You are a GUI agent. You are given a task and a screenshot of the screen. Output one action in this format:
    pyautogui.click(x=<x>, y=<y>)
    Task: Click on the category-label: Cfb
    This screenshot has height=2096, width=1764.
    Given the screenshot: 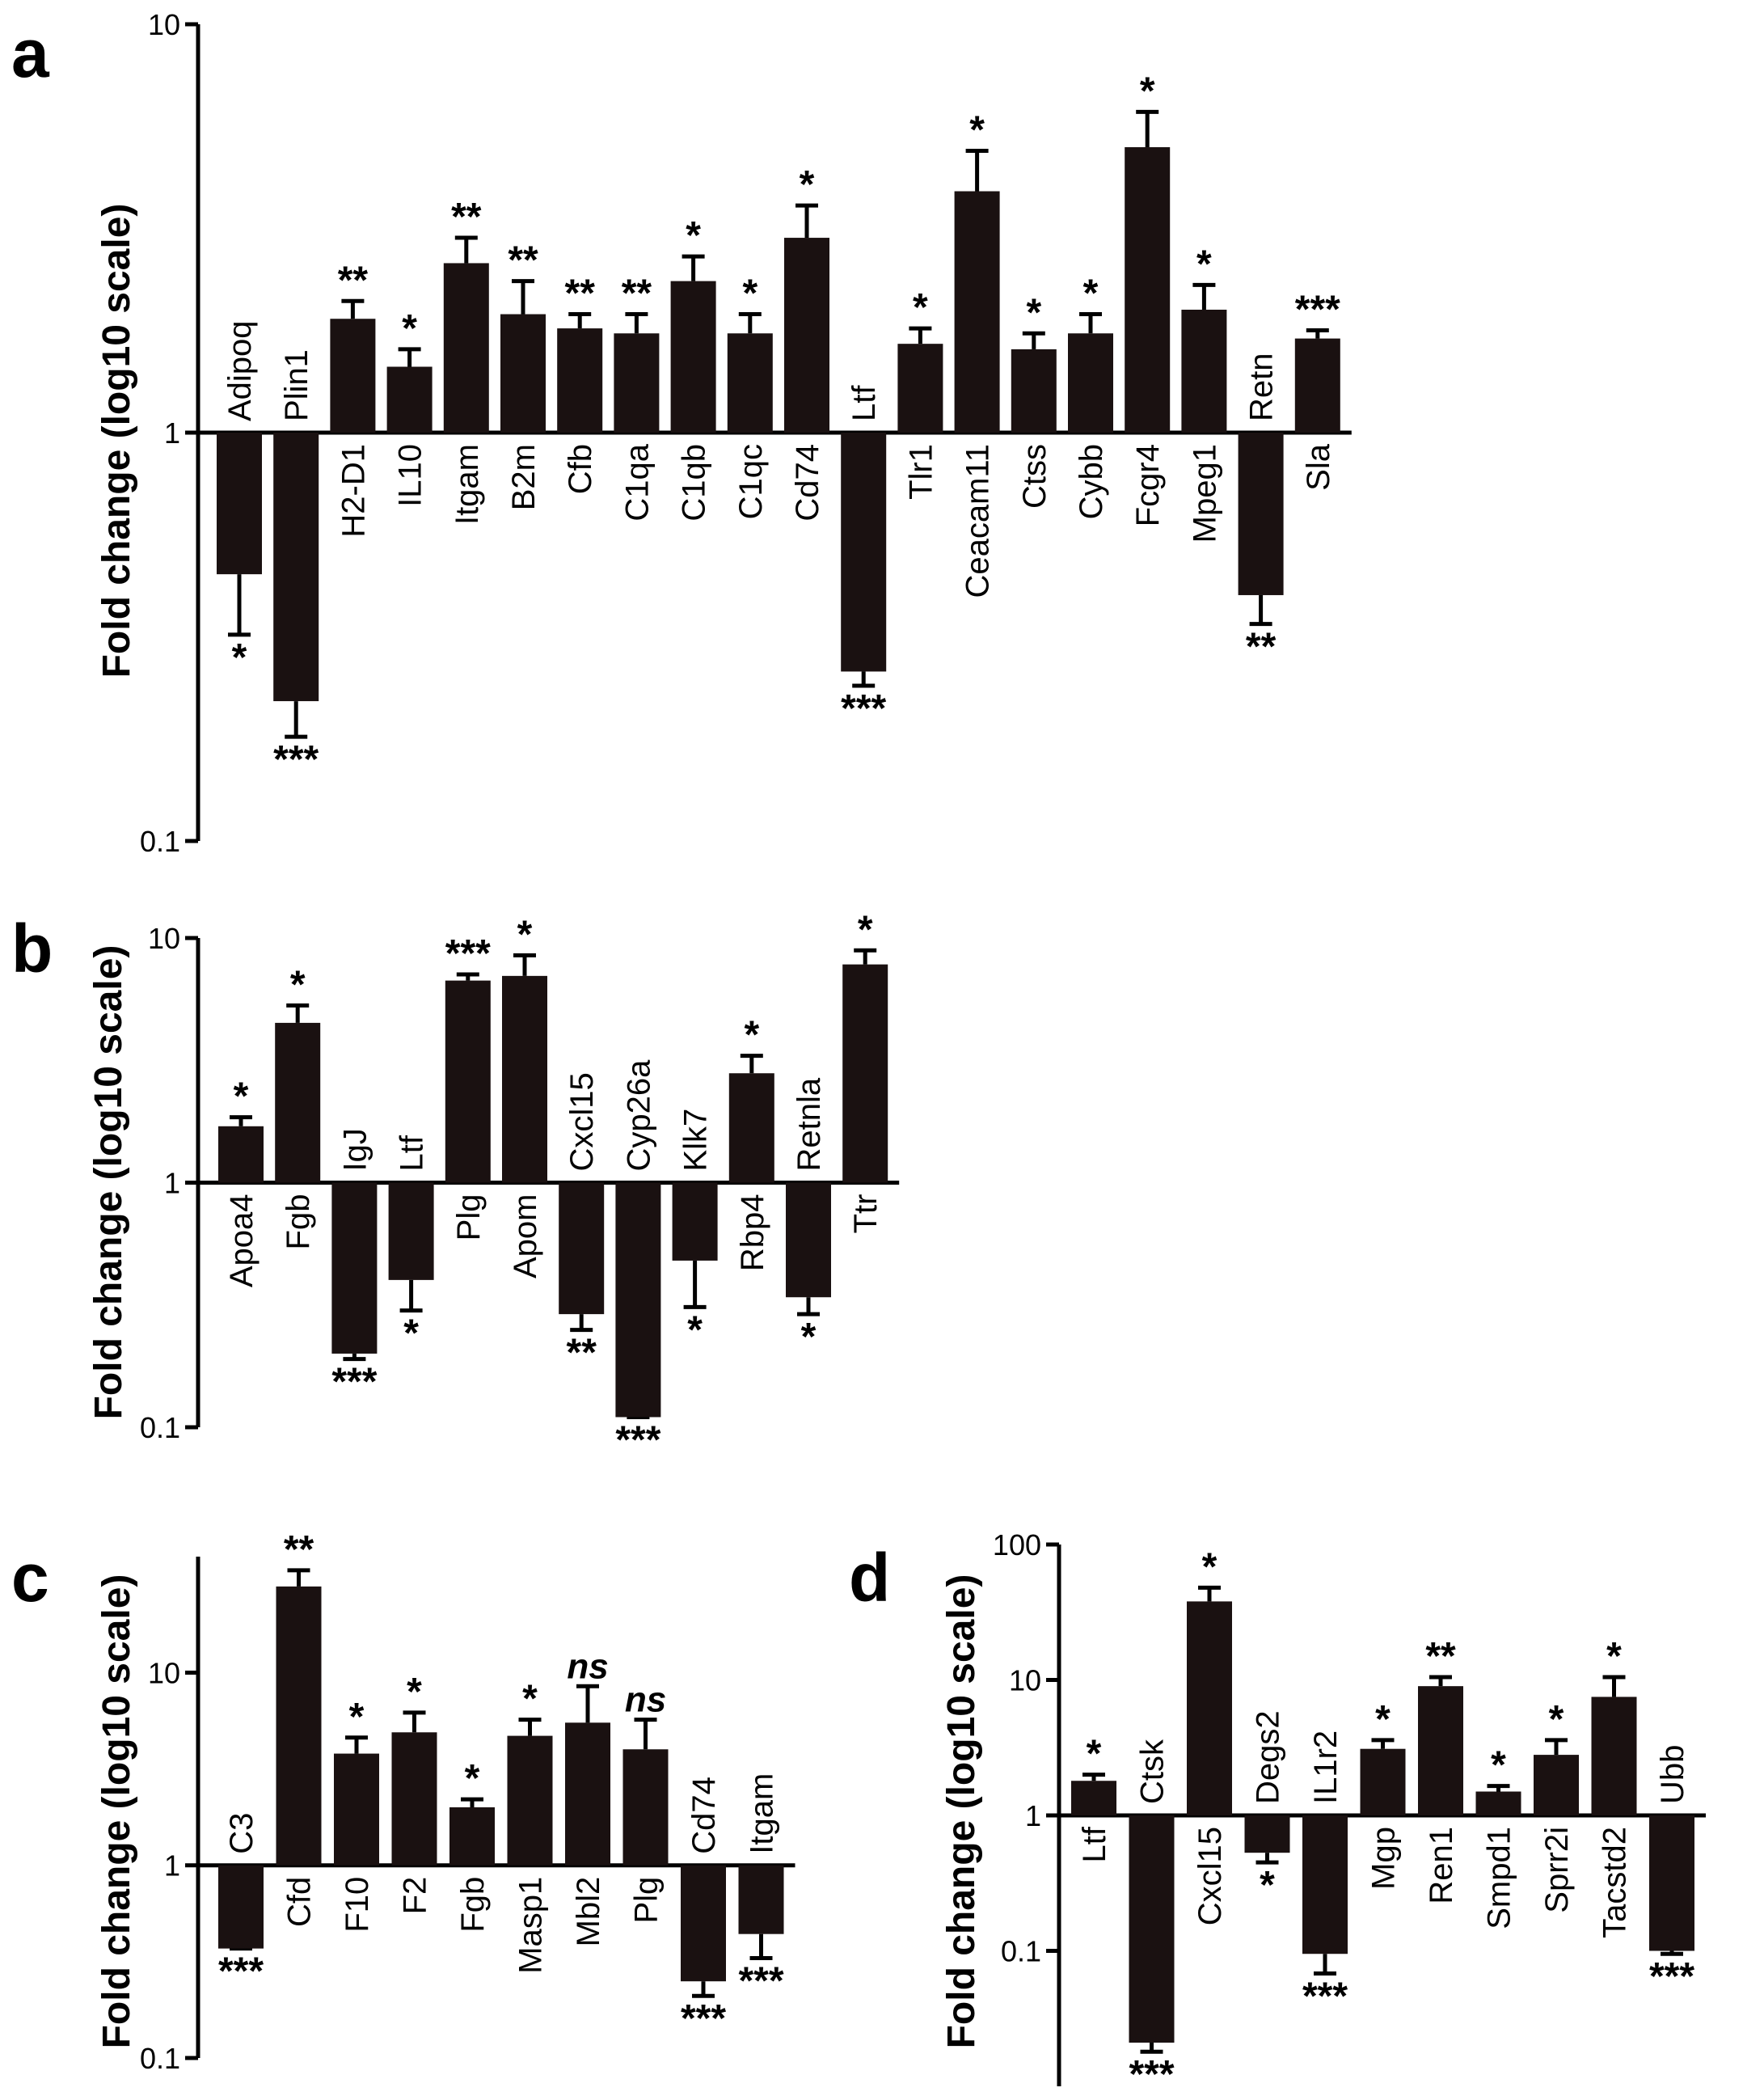 What is the action you would take?
    pyautogui.click(x=581, y=469)
    